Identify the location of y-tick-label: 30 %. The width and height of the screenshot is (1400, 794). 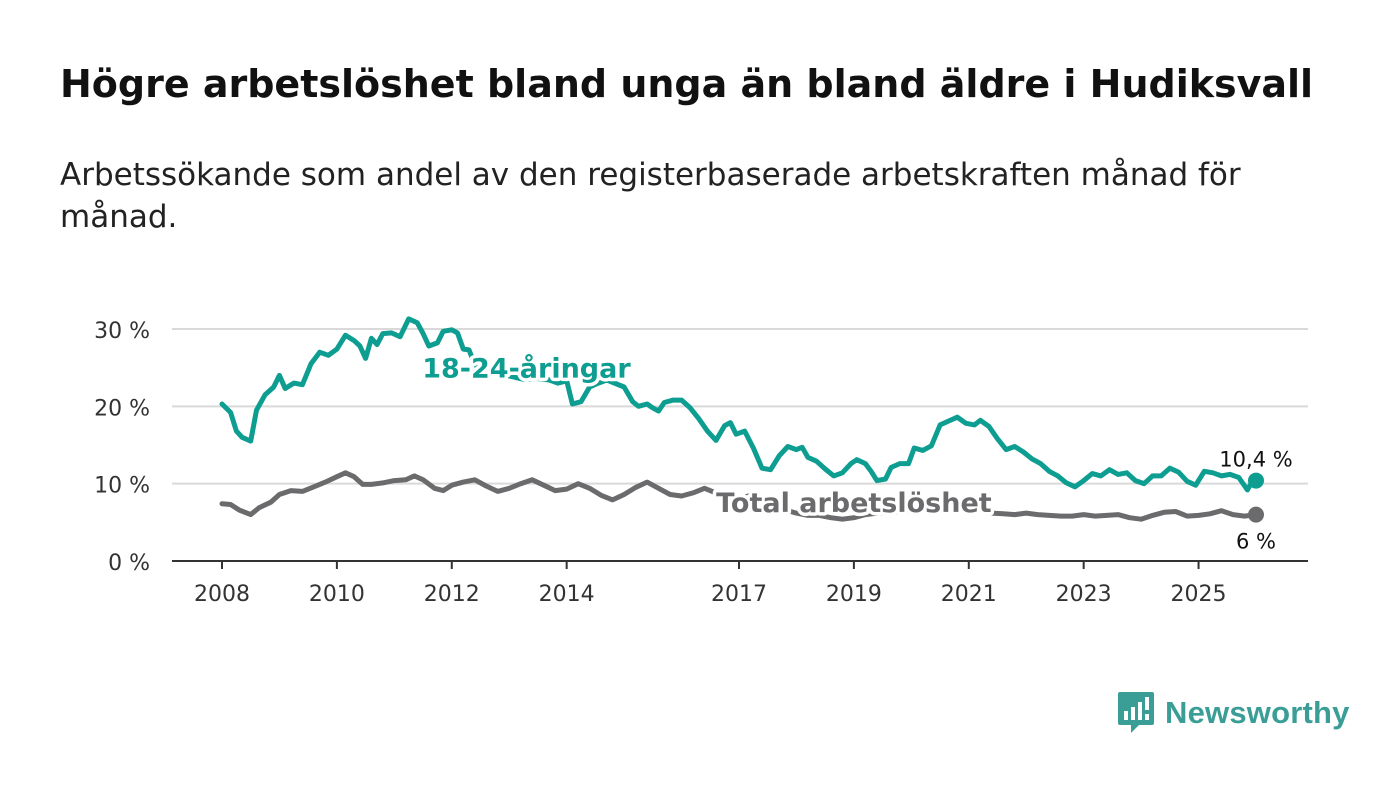
(122, 331).